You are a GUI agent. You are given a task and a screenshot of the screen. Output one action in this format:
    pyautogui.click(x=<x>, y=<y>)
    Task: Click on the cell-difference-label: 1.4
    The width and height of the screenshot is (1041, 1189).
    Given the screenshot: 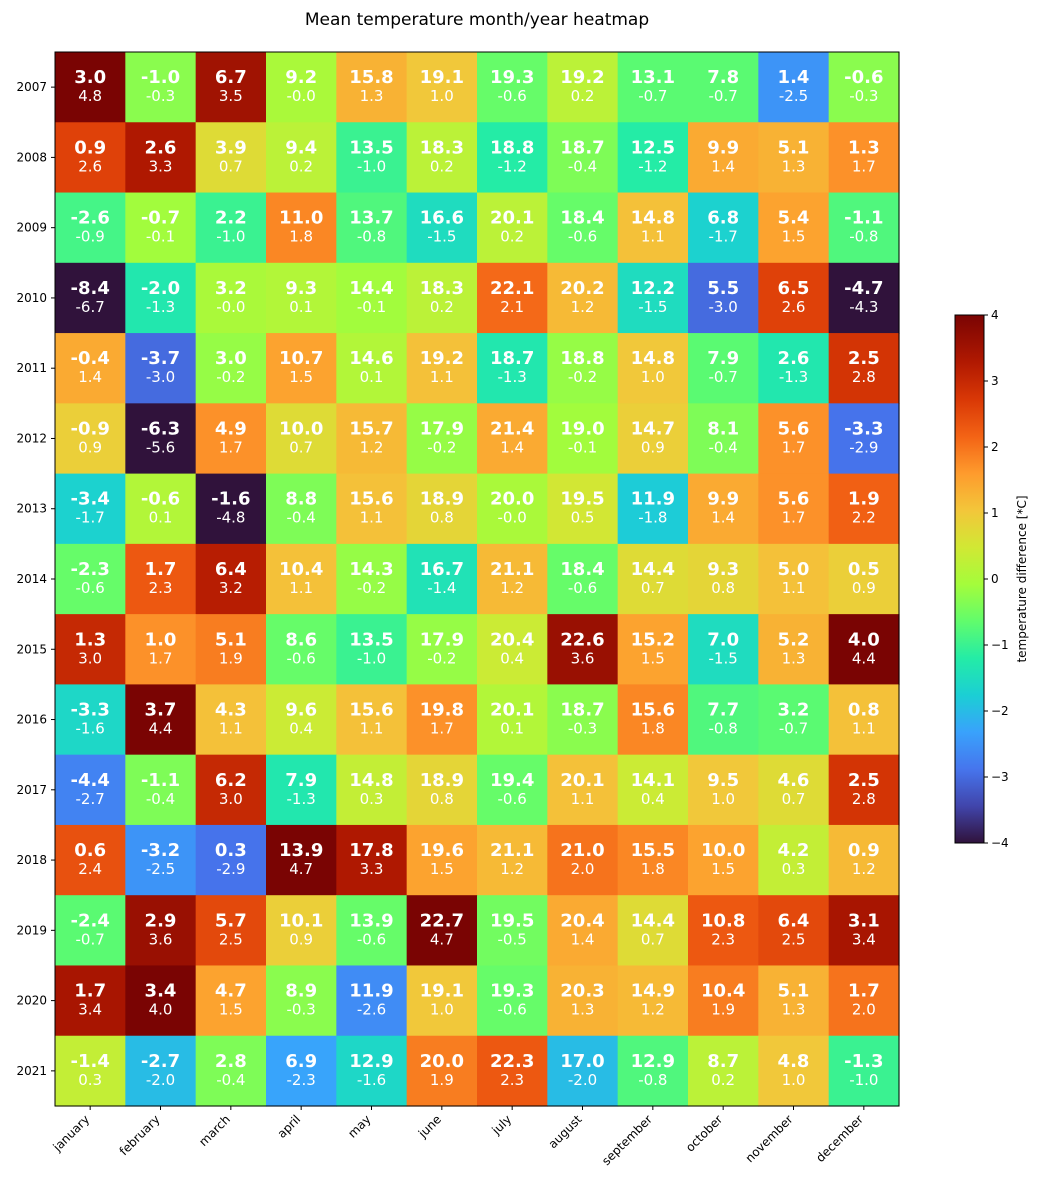 What is the action you would take?
    pyautogui.click(x=512, y=447)
    